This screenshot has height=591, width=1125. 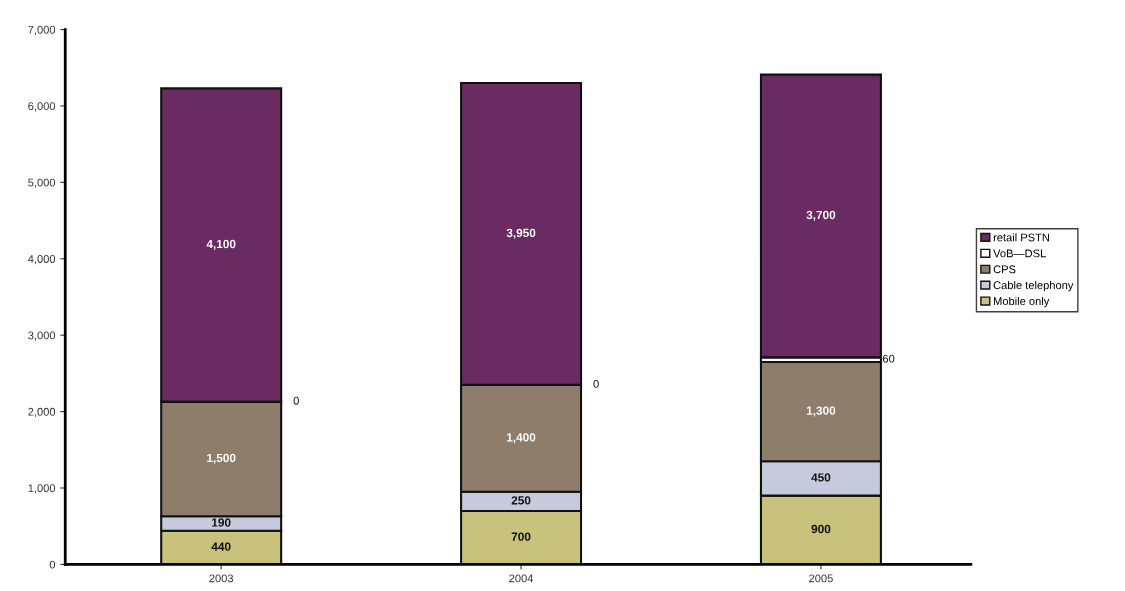 I want to click on data-label: 3,700, so click(x=821, y=215).